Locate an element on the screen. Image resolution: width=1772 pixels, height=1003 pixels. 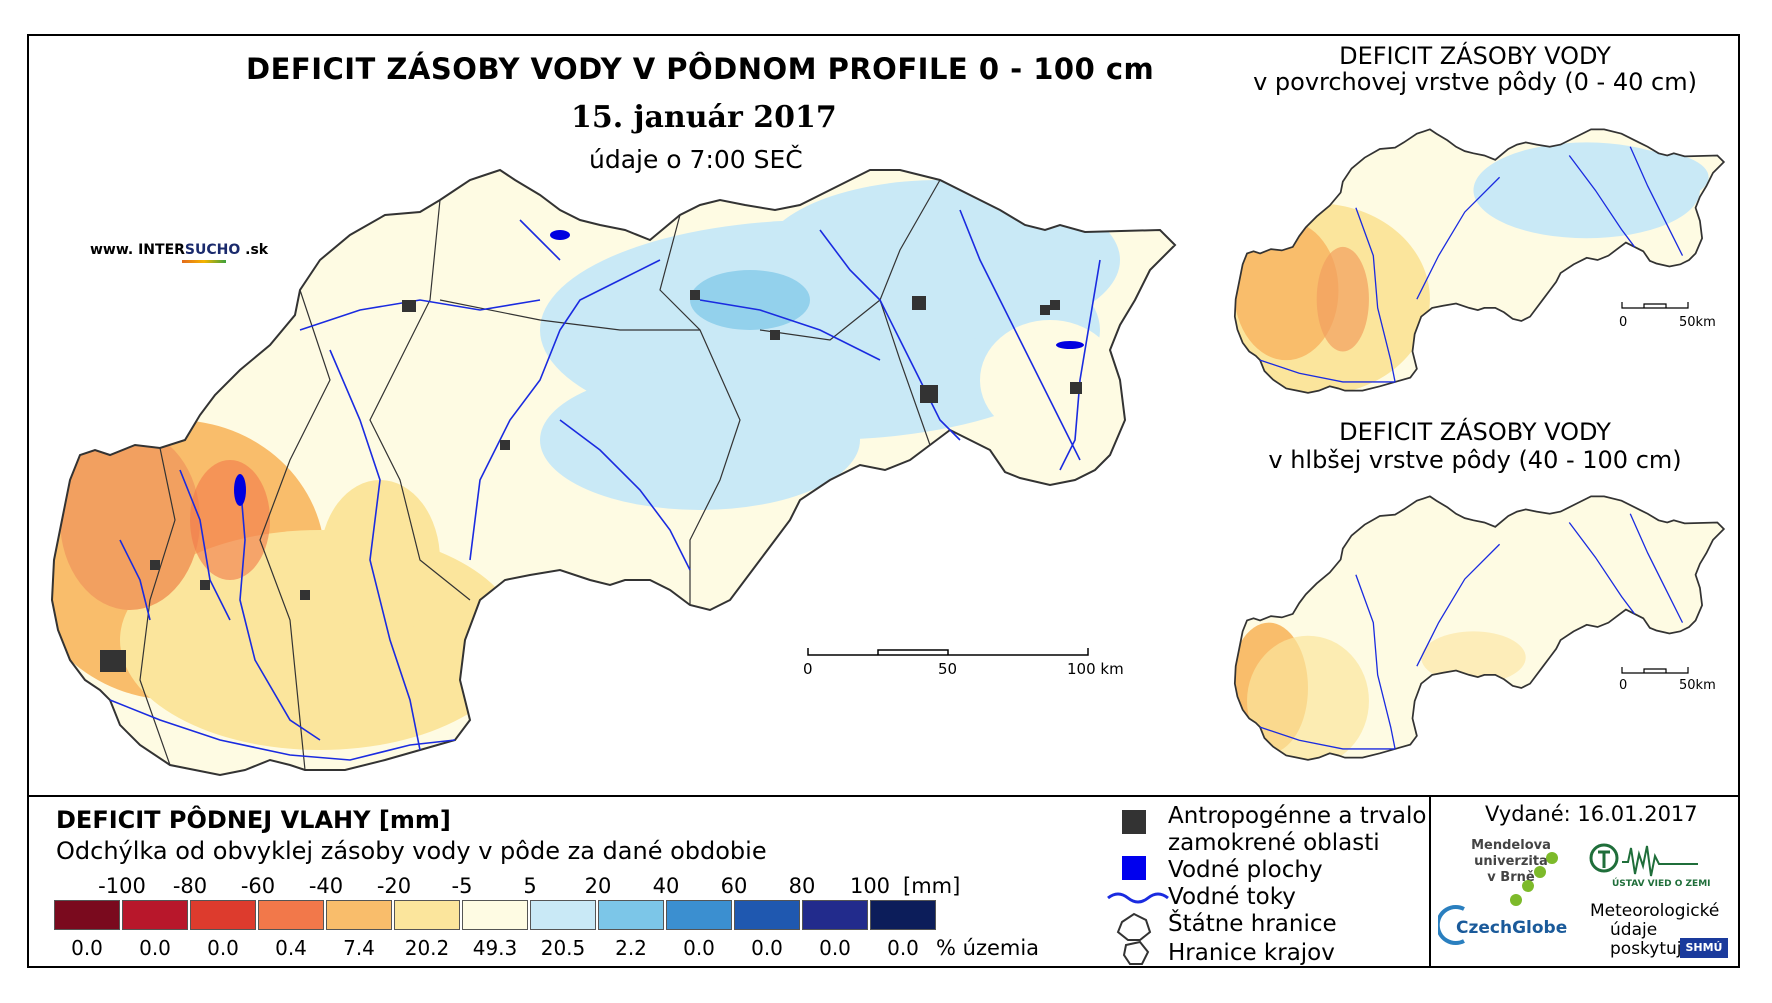
shmu-logo: SHMÚ is located at coordinates (1704, 948).